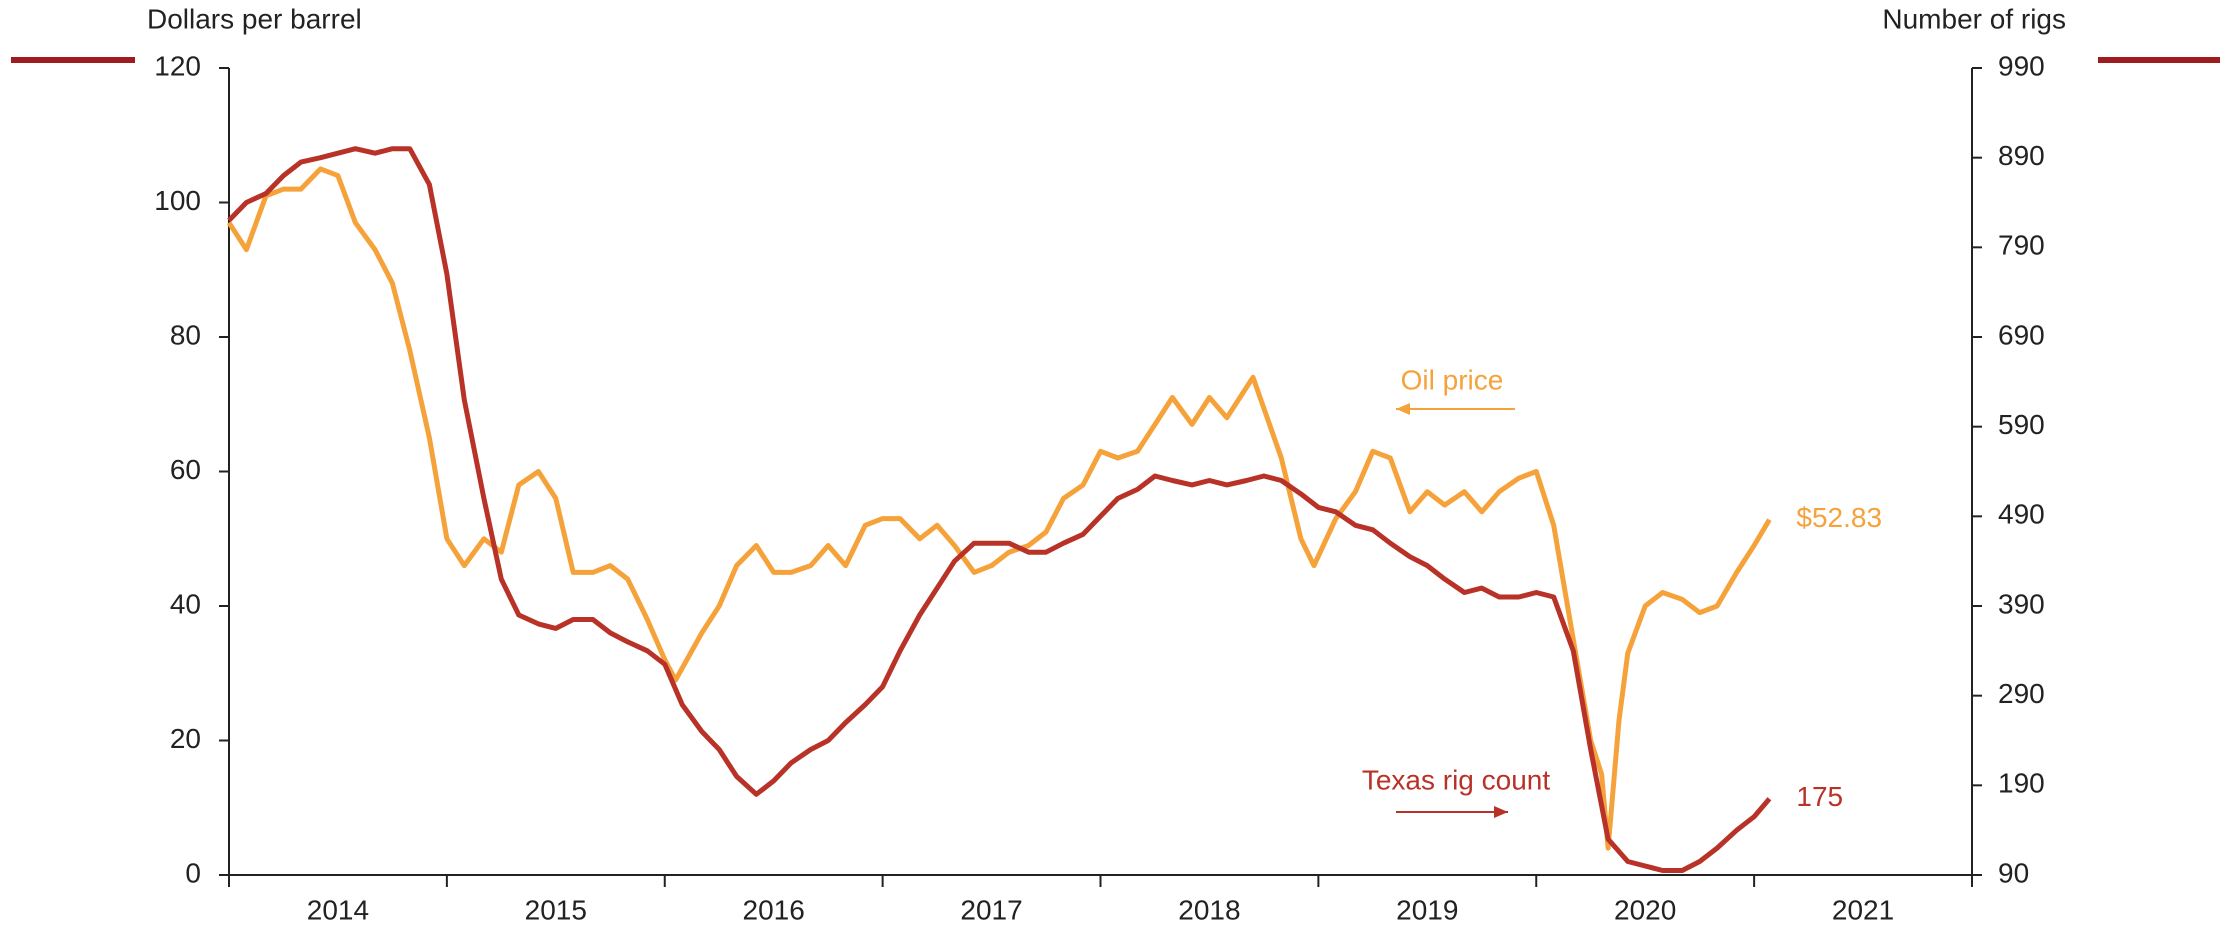  Describe the element at coordinates (338, 909) in the screenshot. I see `x-tick-label: 2014` at that location.